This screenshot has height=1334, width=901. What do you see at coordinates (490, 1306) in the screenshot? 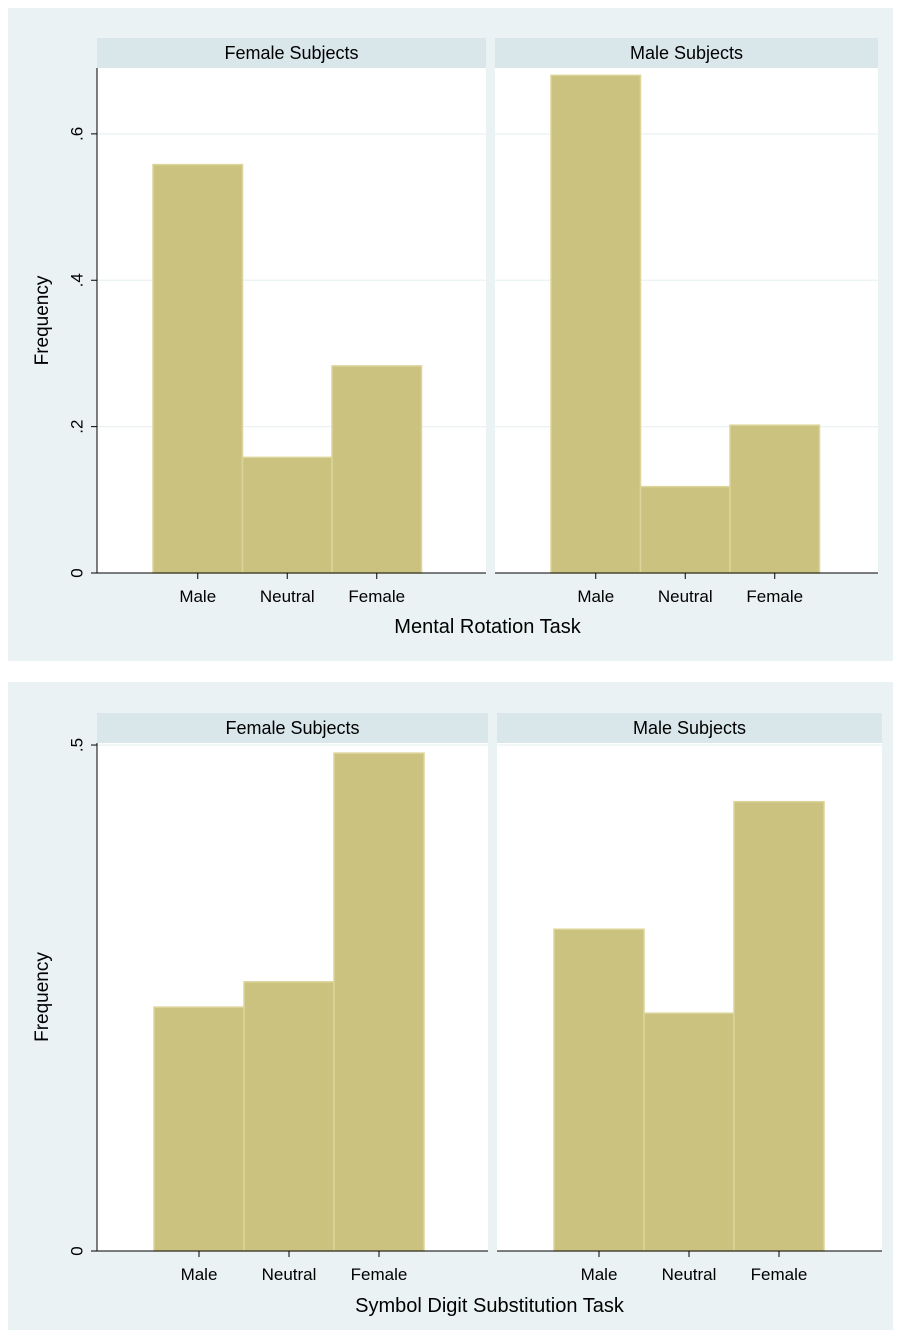
I see `x-axis-title: Symbol Digit Substitution Task` at bounding box center [490, 1306].